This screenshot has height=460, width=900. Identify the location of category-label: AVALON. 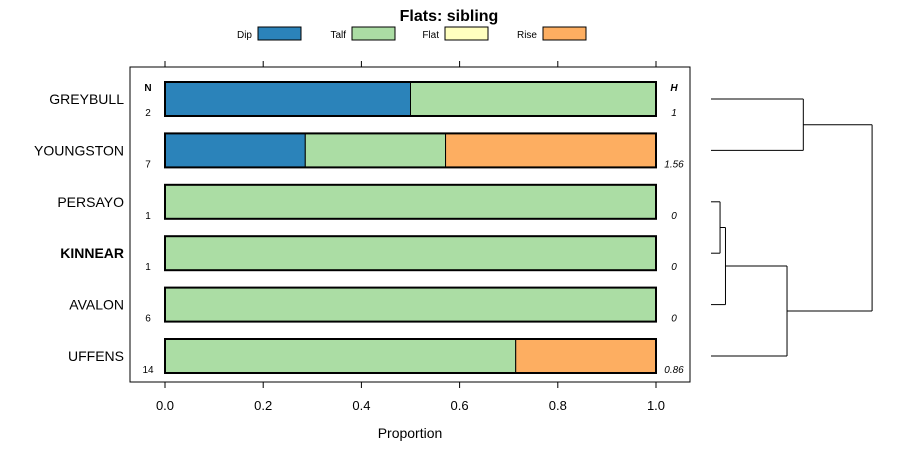
(96, 305).